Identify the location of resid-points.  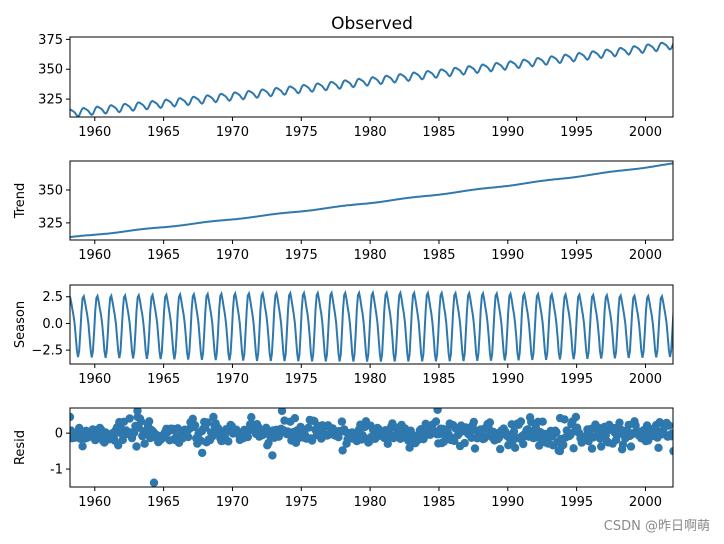
(371, 447).